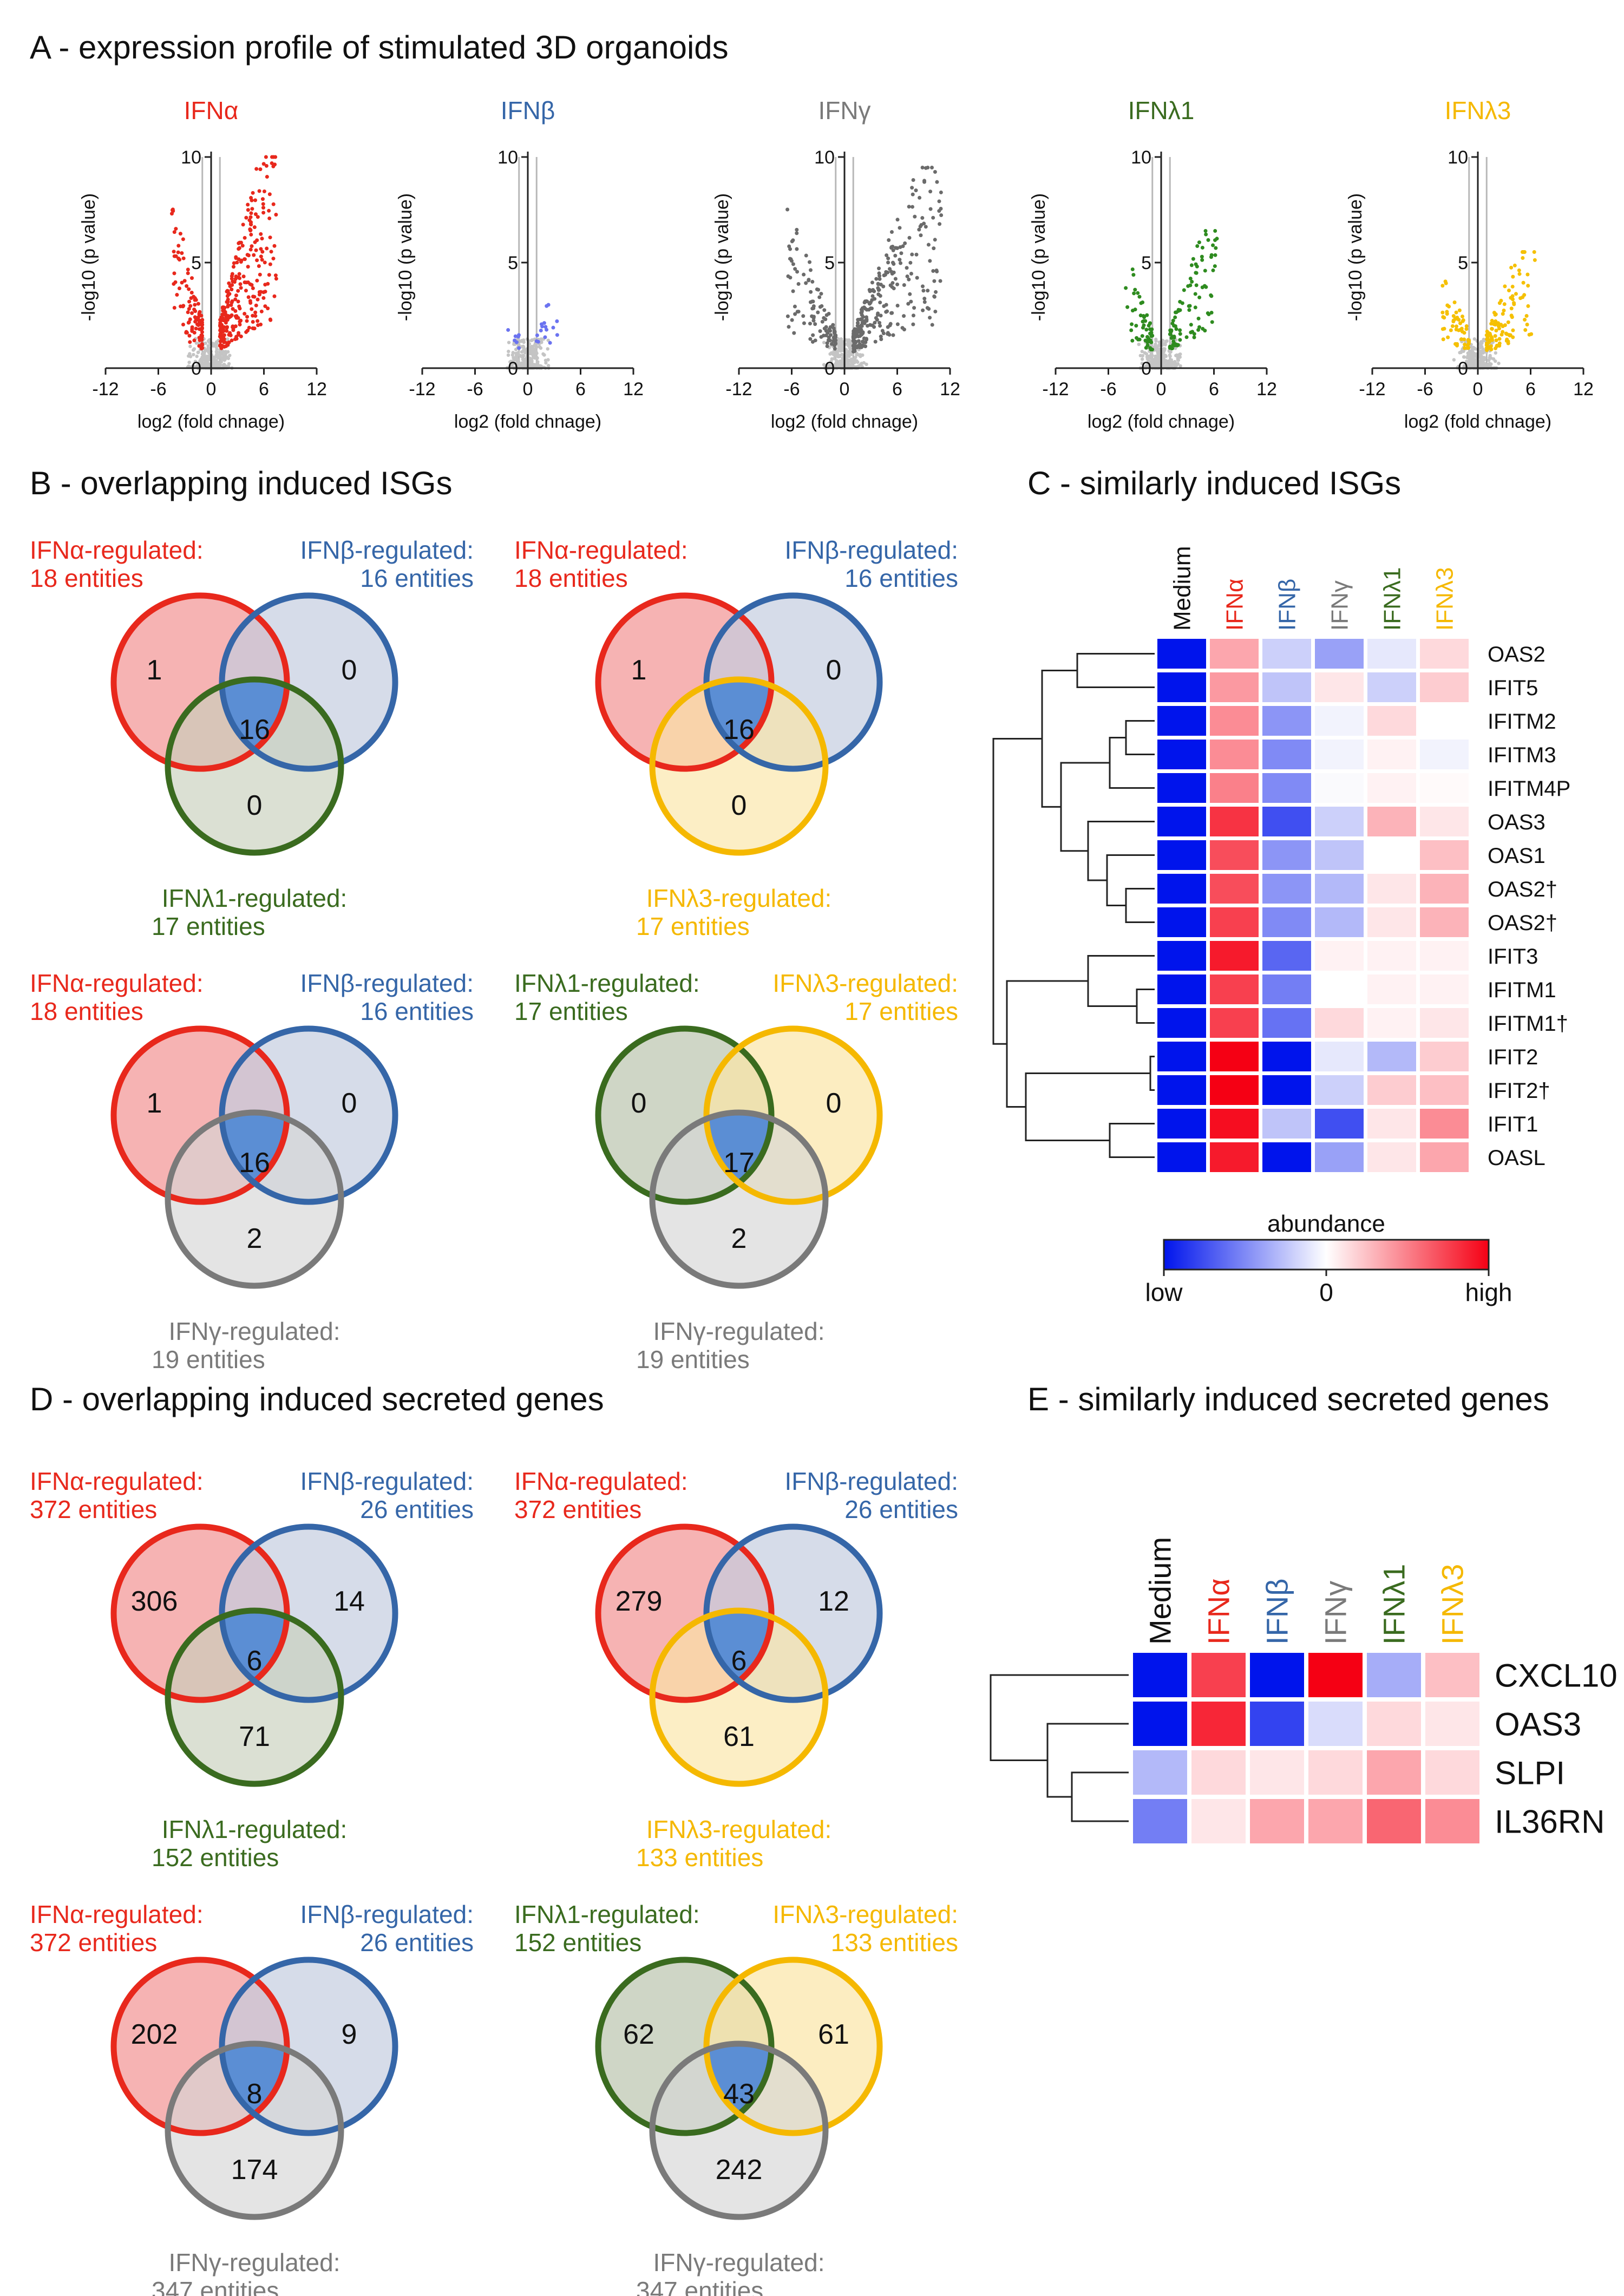 The height and width of the screenshot is (2296, 1624). Describe the element at coordinates (349, 1104) in the screenshot. I see `count-b-only: 0` at that location.